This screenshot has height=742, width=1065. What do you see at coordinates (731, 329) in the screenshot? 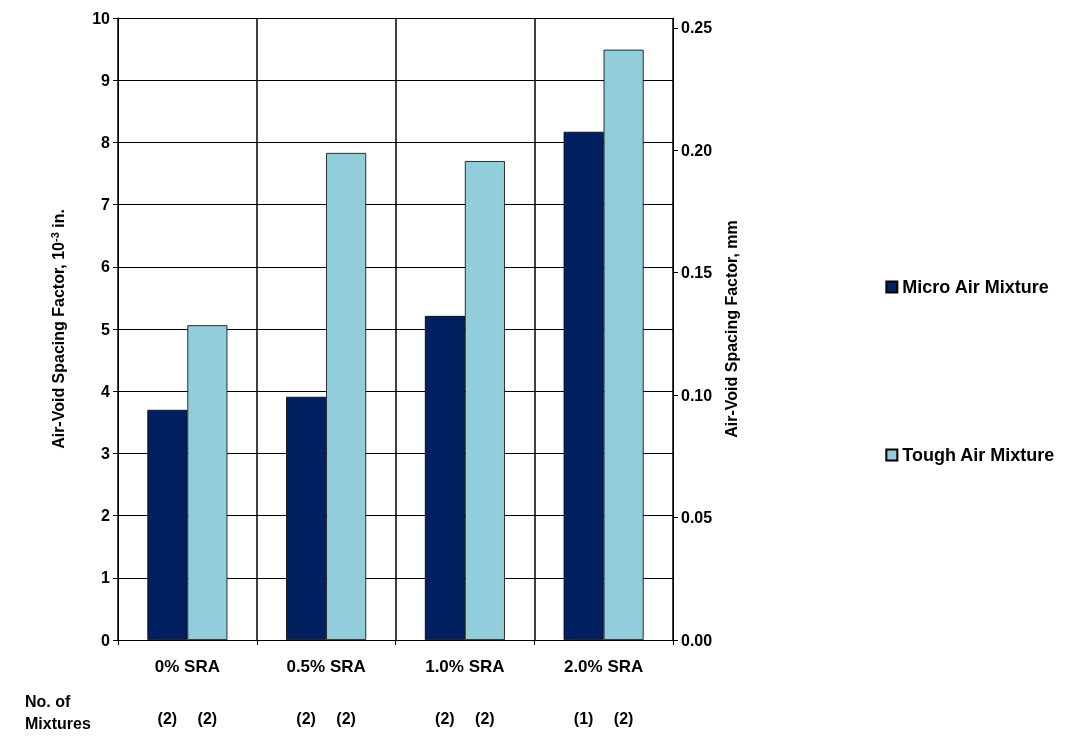
I see `y2-axis-title: Air-Void Spacing Factor, mm` at bounding box center [731, 329].